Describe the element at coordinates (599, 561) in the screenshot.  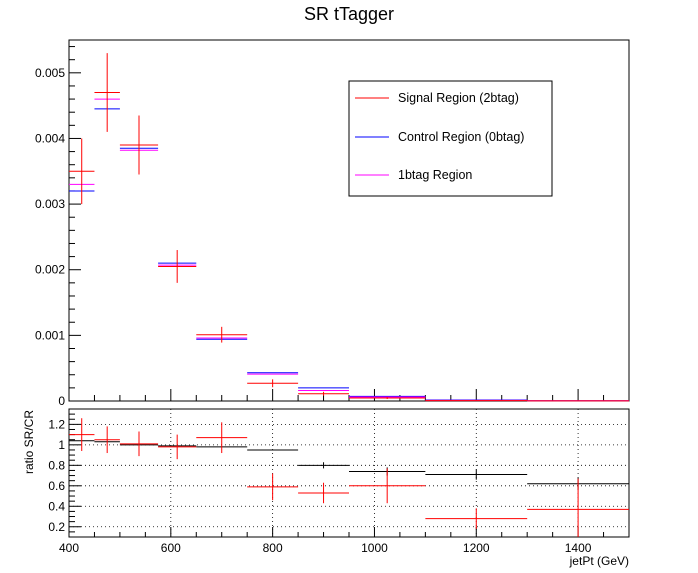
I see `x-axis-title: jetPt (GeV)` at that location.